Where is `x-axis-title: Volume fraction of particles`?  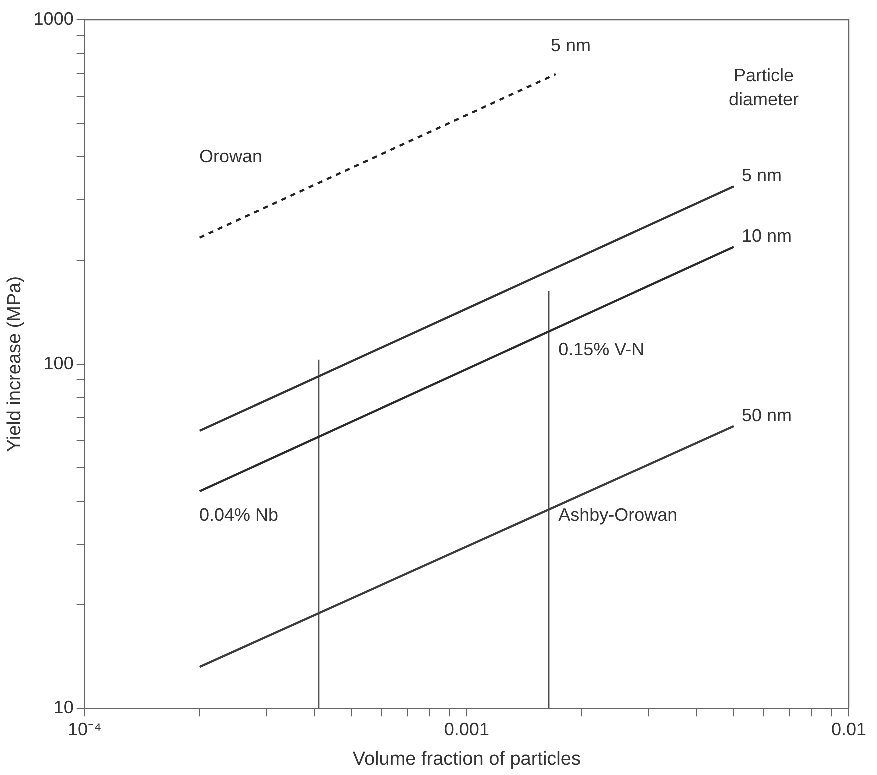 x-axis-title: Volume fraction of particles is located at coordinates (466, 759).